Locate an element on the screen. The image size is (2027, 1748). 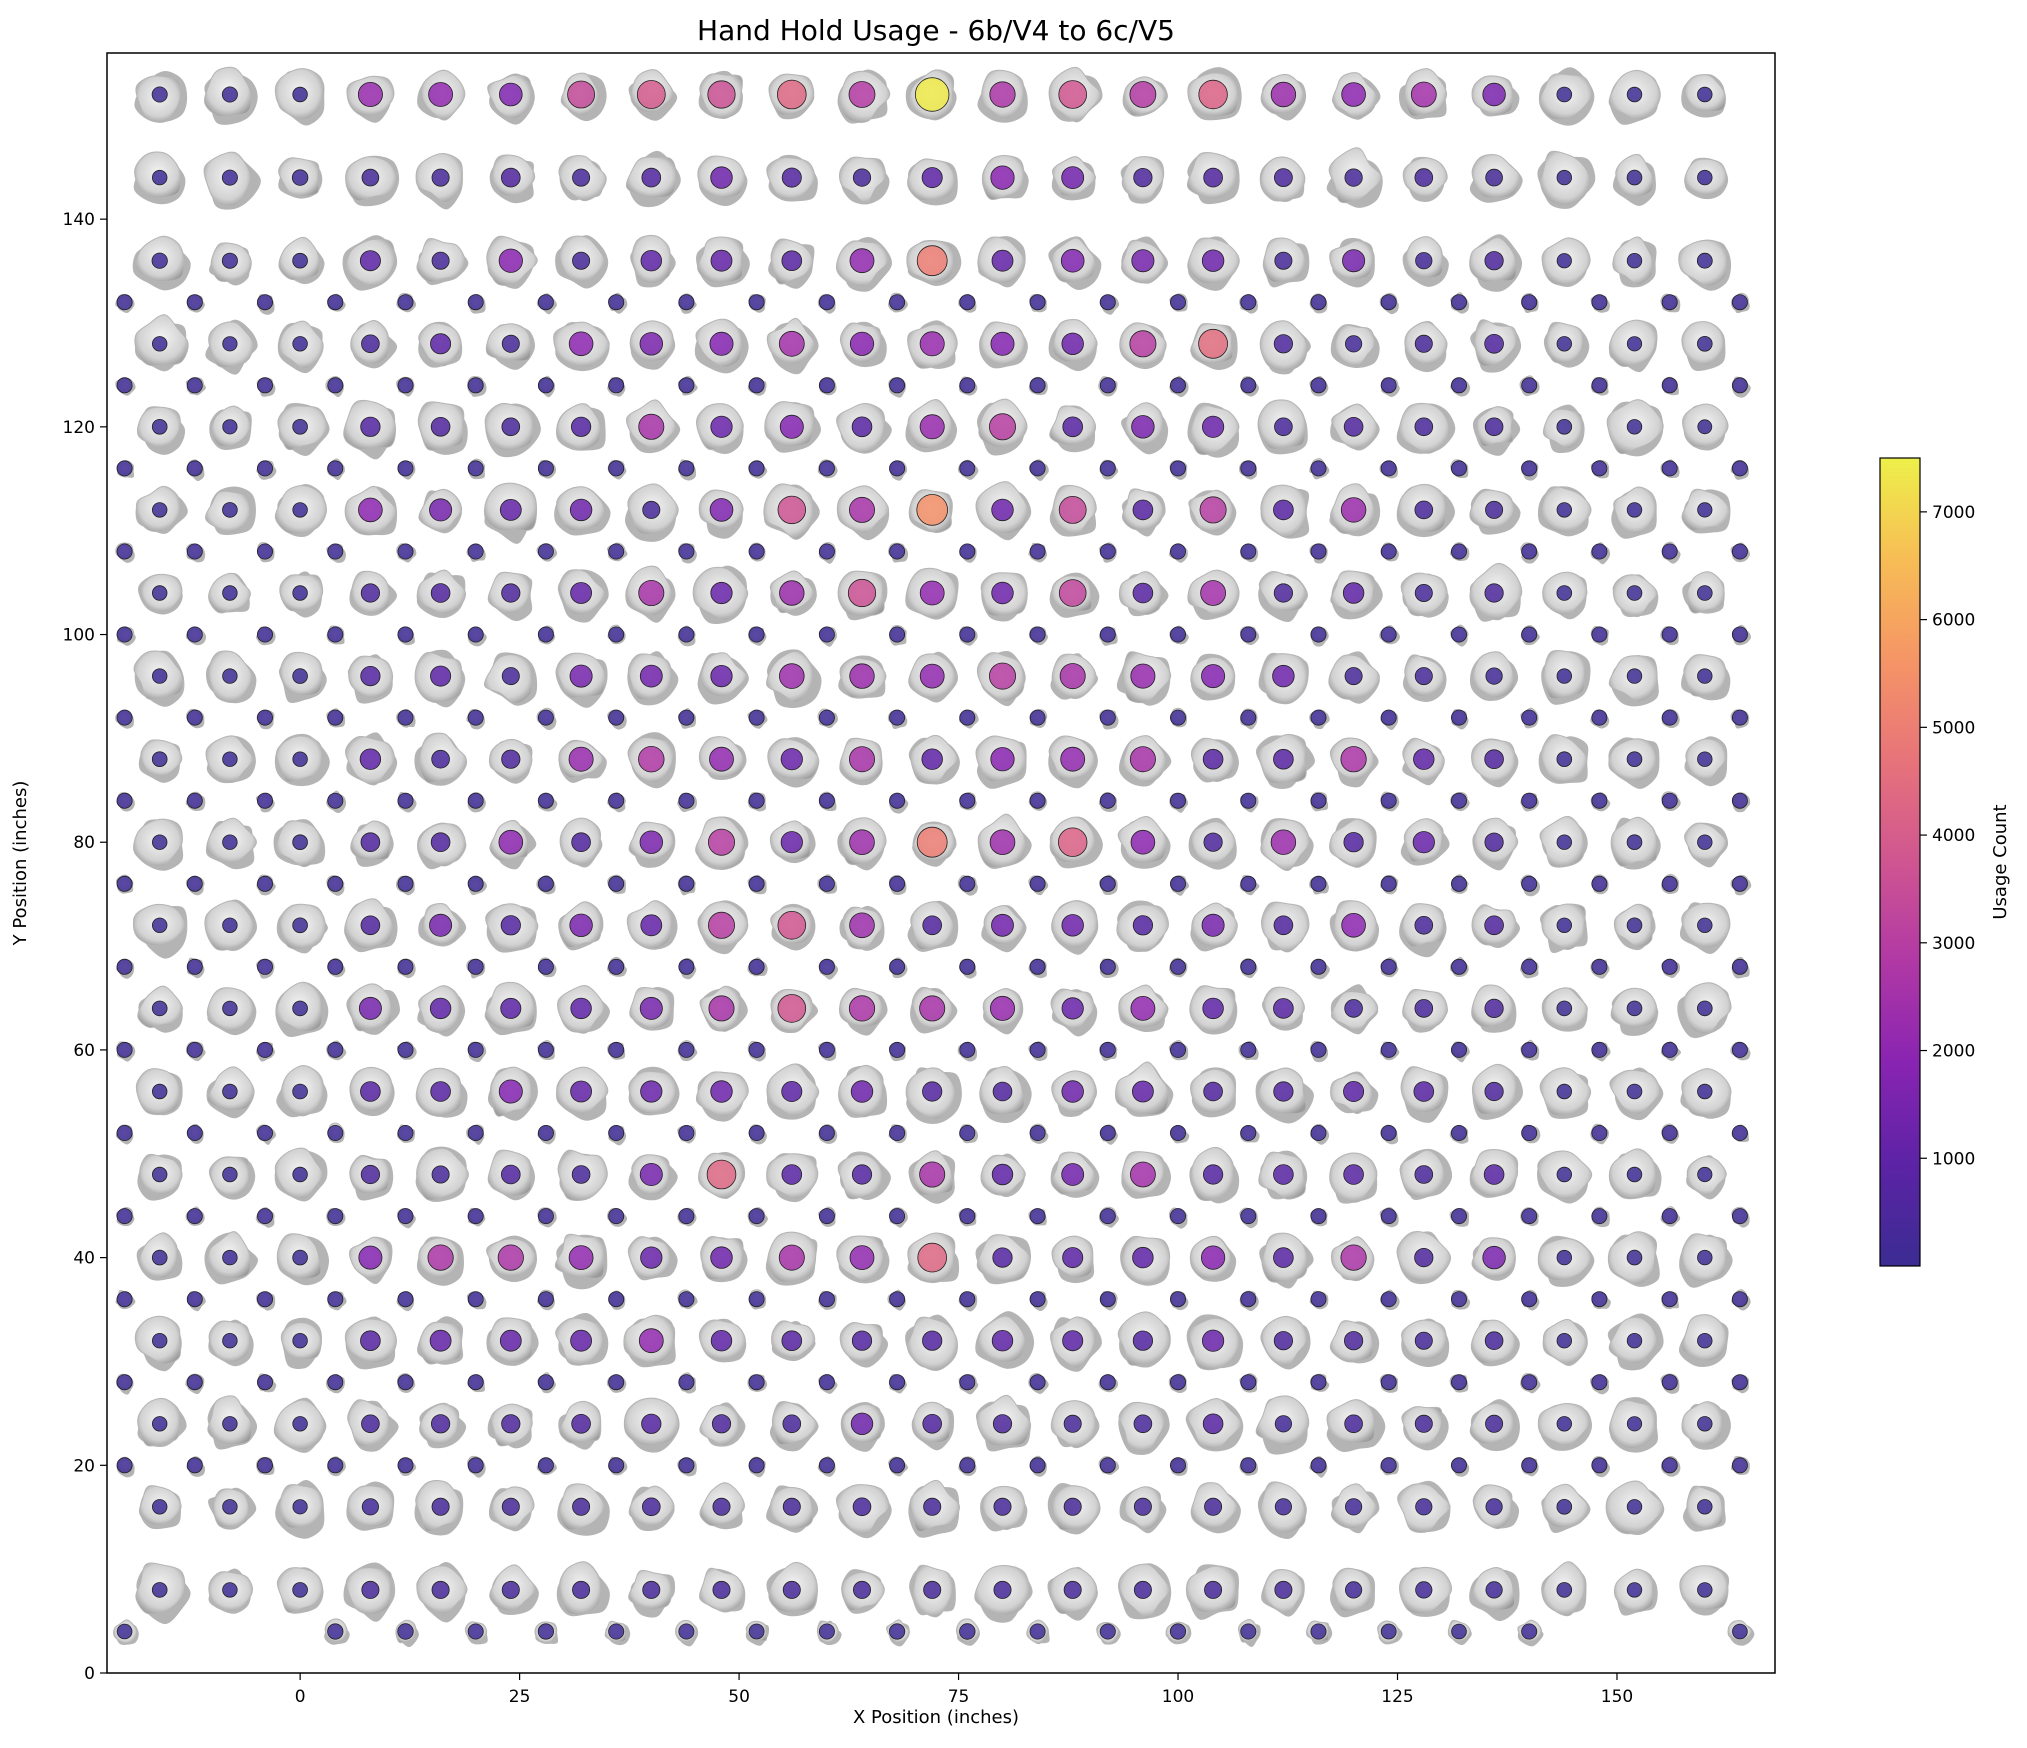
colorbar-gradient is located at coordinates (1900, 862).